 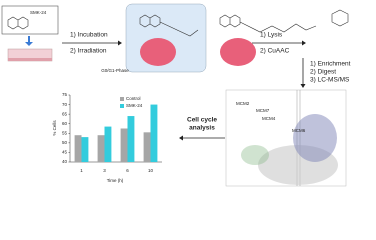 What do you see at coordinates (65, 142) in the screenshot?
I see `y-tick-label: 50` at bounding box center [65, 142].